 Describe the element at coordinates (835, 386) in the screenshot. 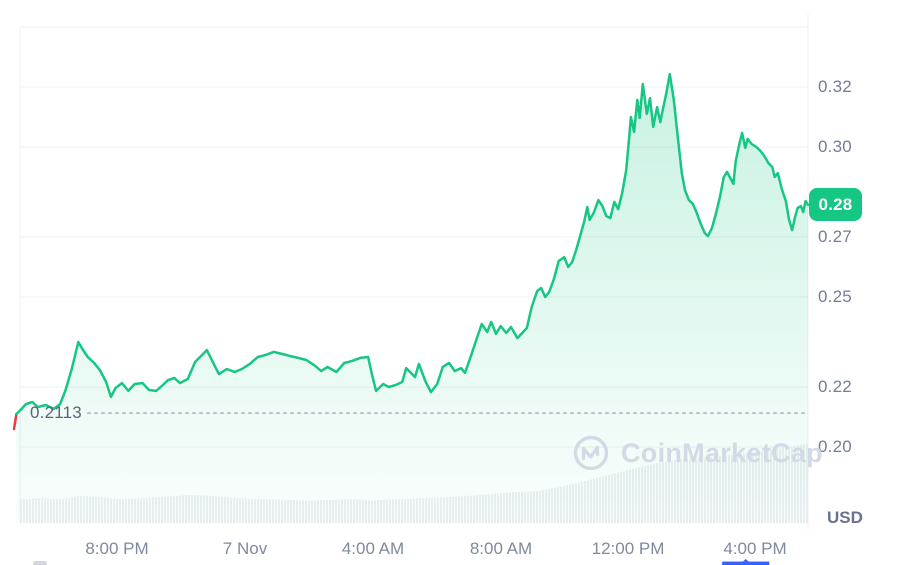

I see `y-axis-tick-label: 0.22` at that location.